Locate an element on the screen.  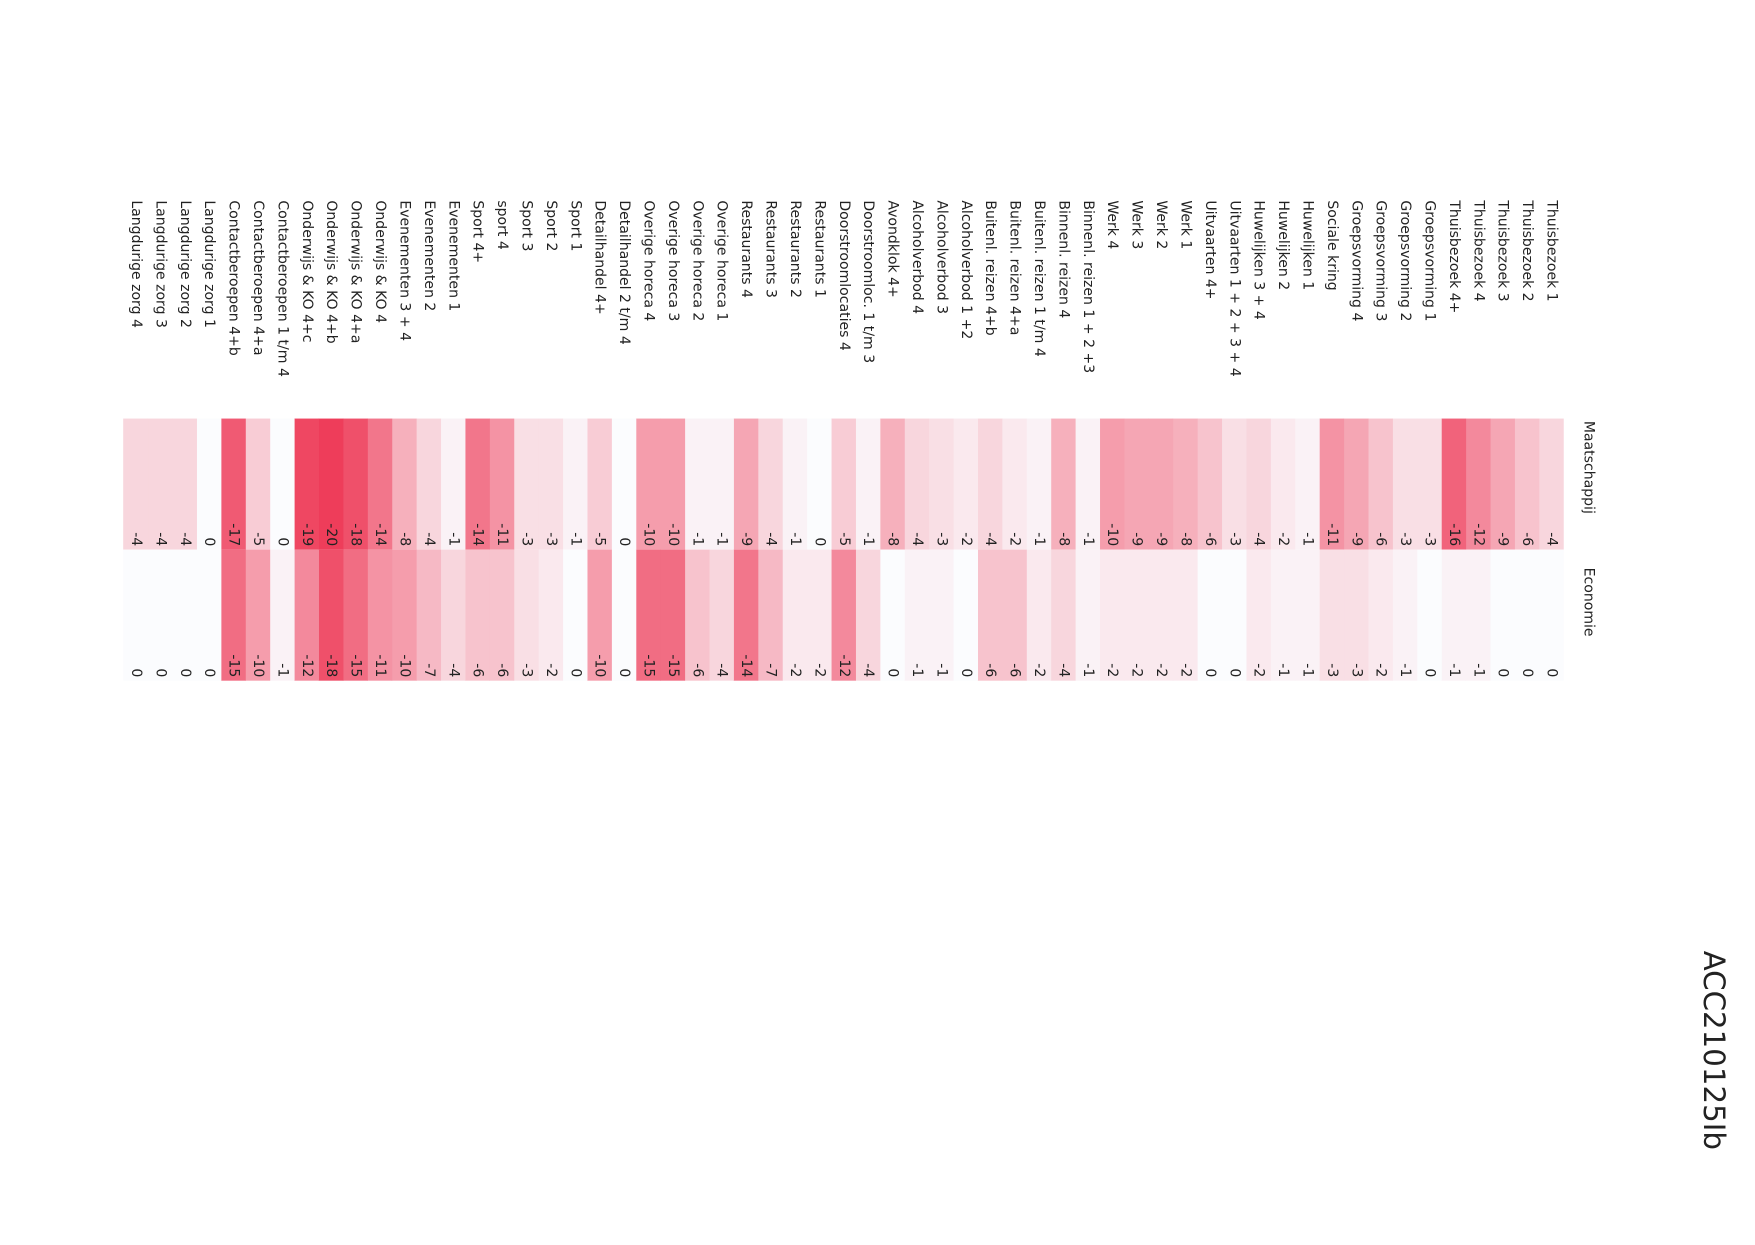
row-label: Thuisbezoek 3 is located at coordinates (1503, 250).